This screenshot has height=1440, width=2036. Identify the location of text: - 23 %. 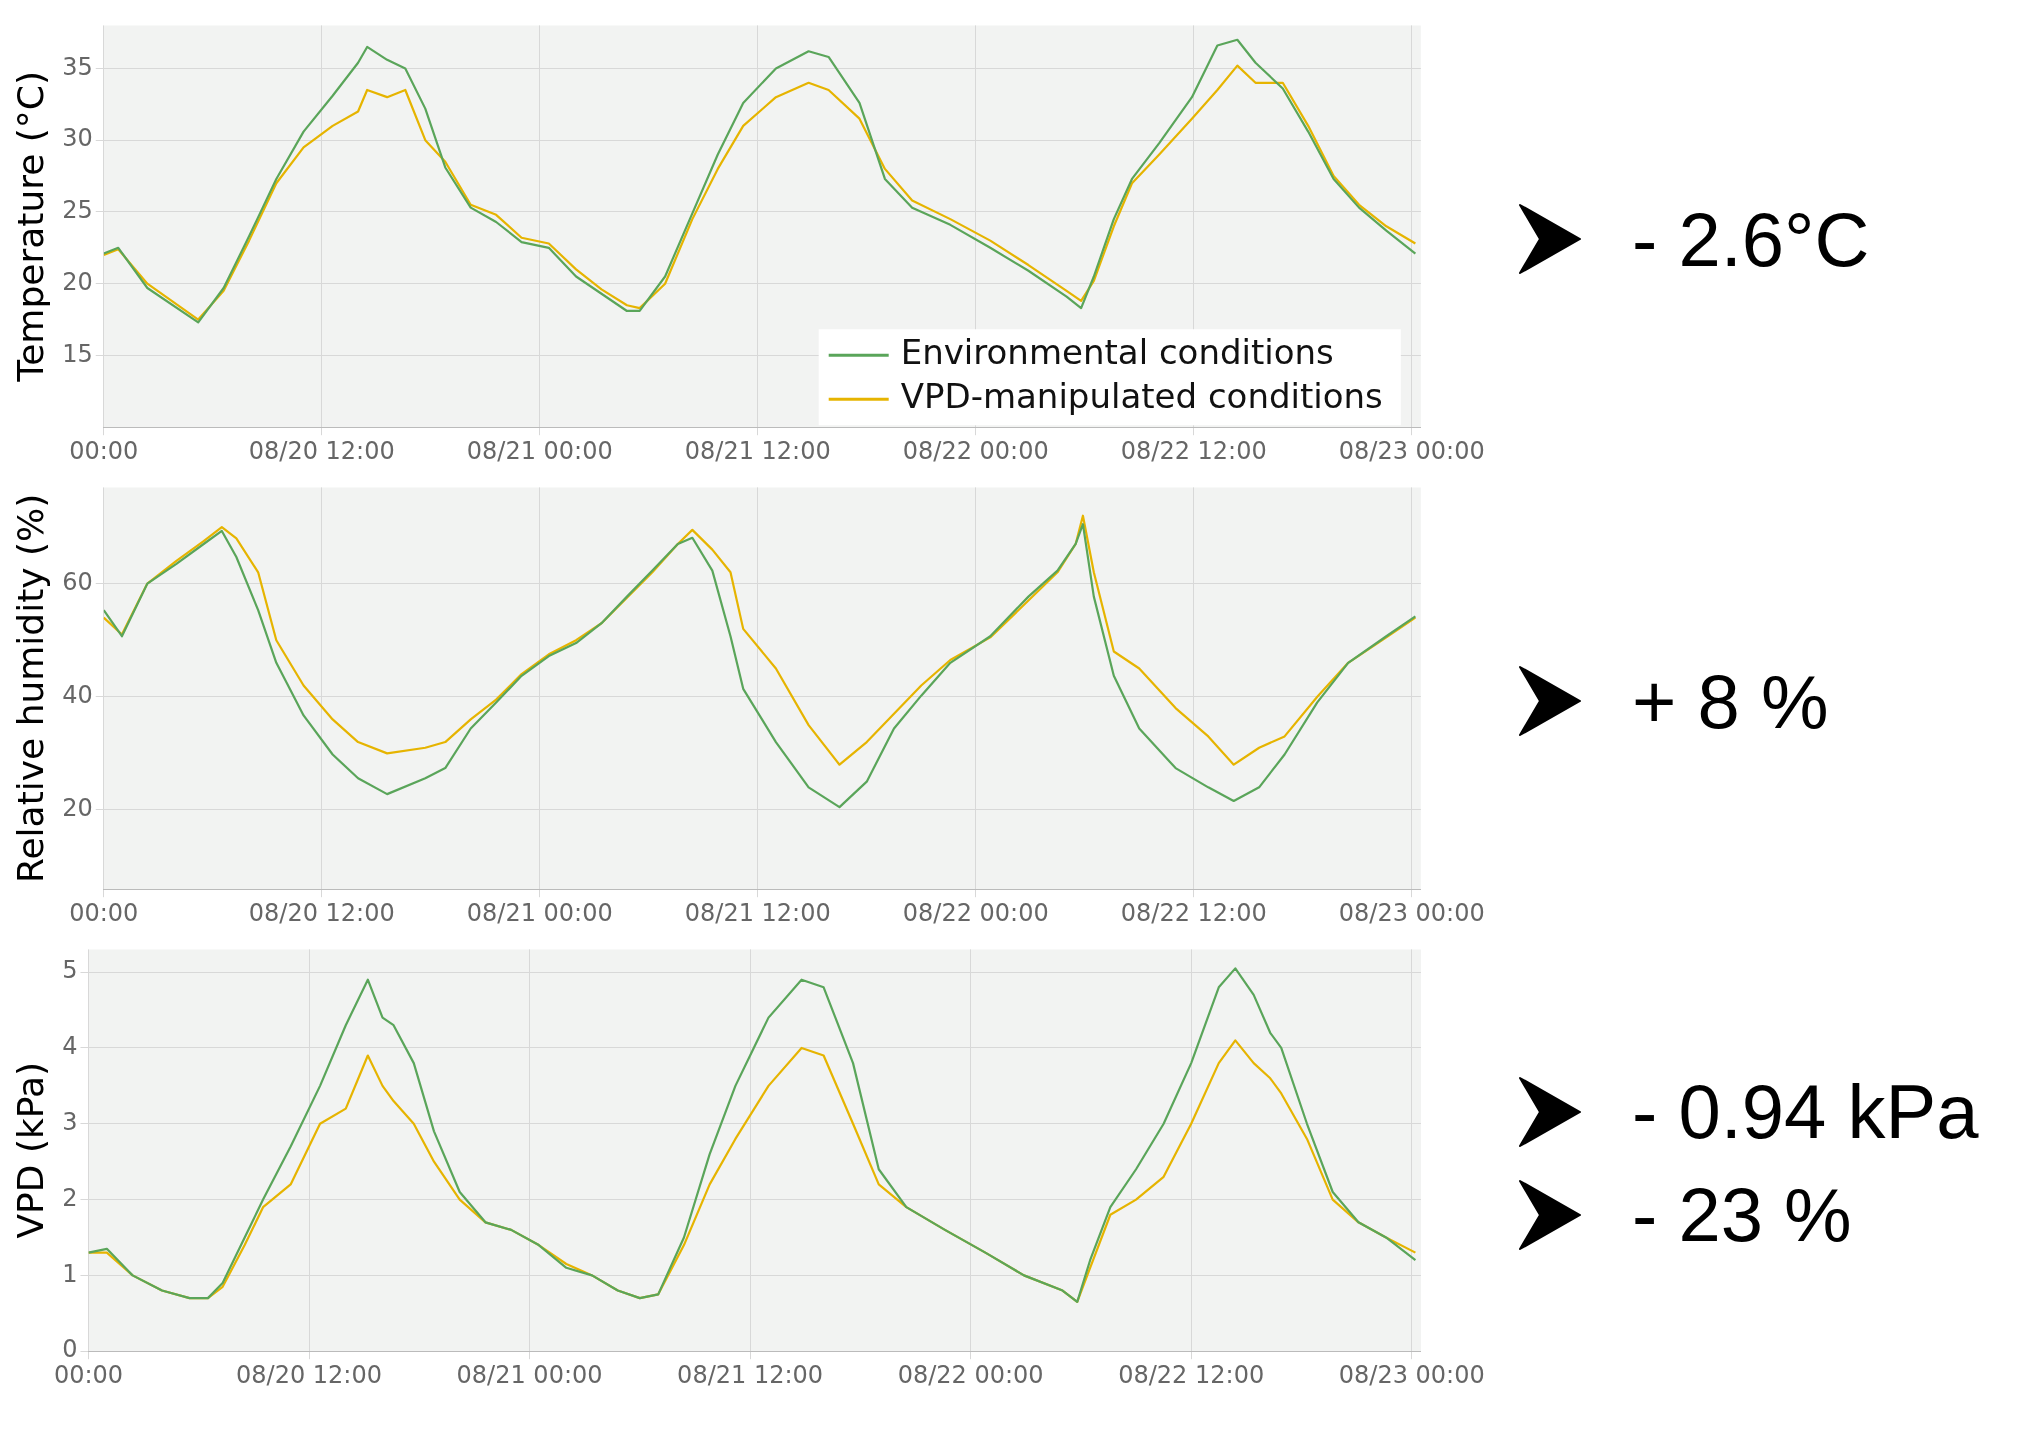
(1742, 1214).